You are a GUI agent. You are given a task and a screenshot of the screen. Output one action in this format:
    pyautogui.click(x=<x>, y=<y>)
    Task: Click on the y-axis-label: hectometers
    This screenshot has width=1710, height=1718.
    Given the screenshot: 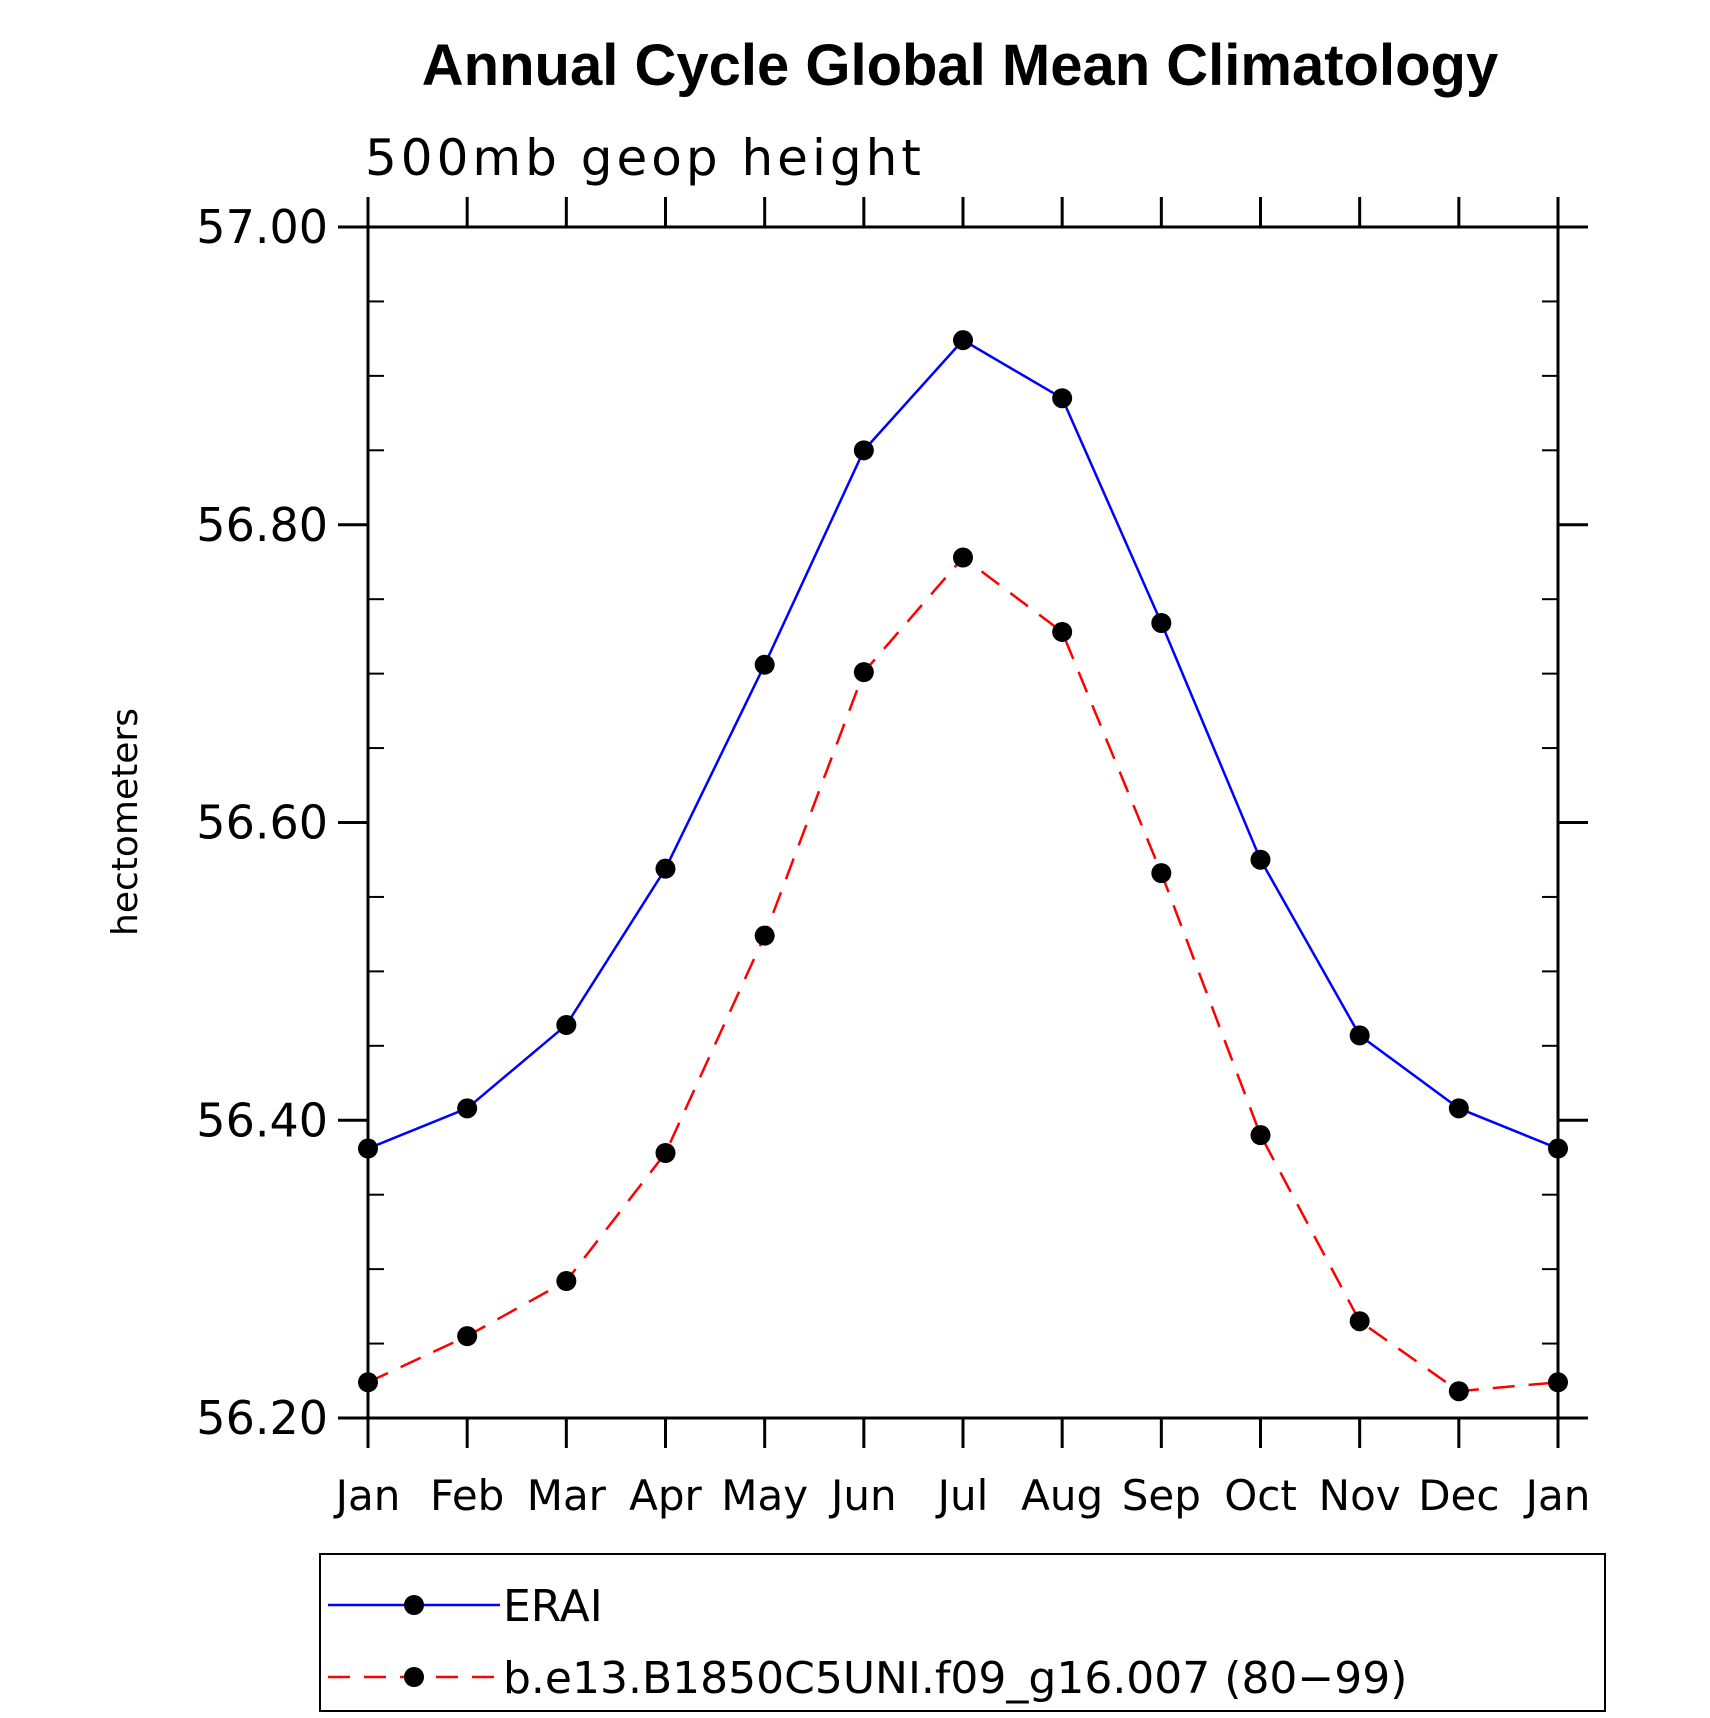 What is the action you would take?
    pyautogui.click(x=125, y=822)
    